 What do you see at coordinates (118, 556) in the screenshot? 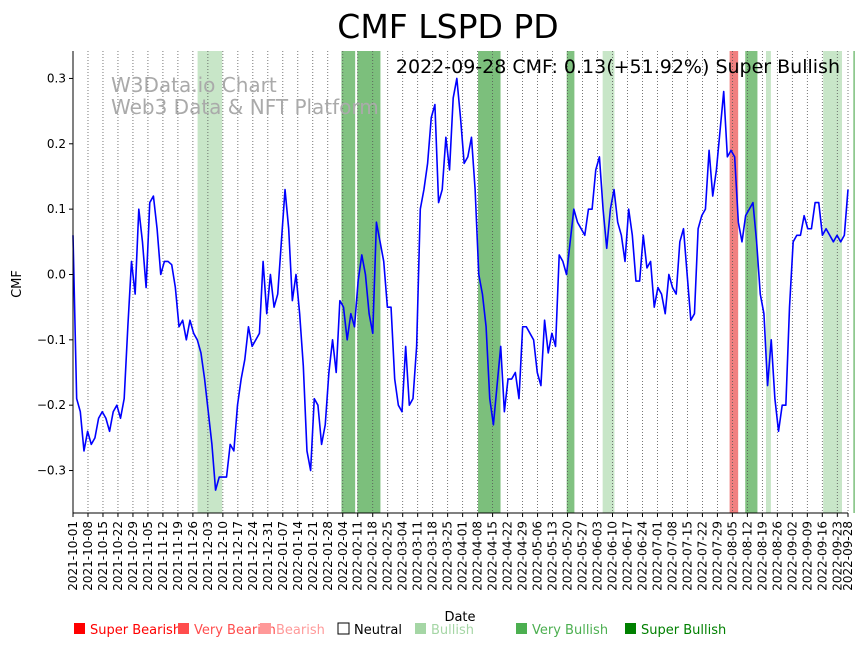
I see `x-tick-label: 2021-10-22` at bounding box center [118, 556].